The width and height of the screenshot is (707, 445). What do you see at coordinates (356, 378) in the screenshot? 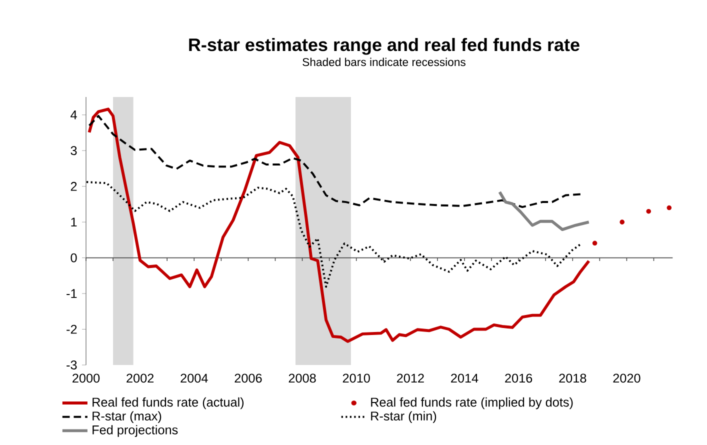
I see `x-tick-label: 2010` at bounding box center [356, 378].